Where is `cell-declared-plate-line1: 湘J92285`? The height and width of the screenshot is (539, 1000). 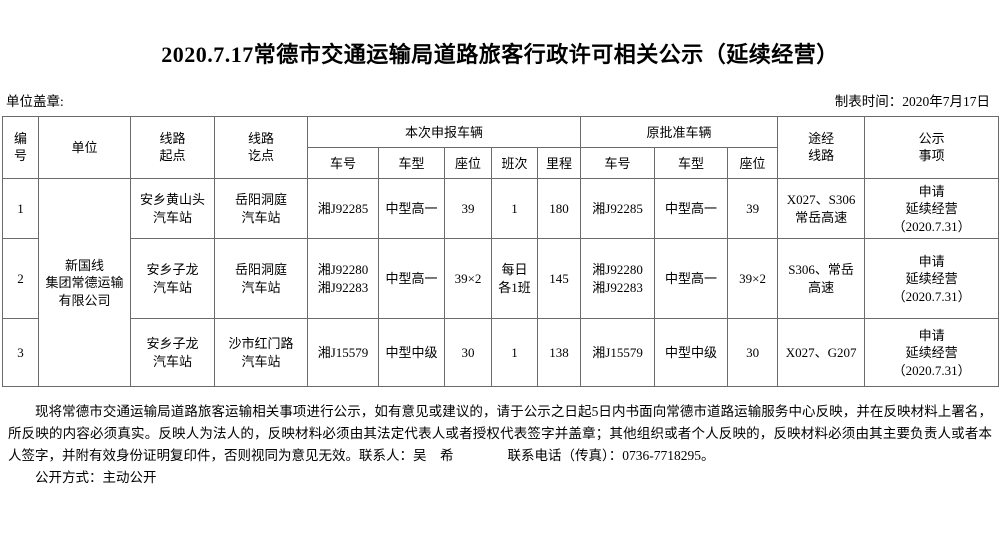 cell-declared-plate-line1: 湘J92285 is located at coordinates (343, 209).